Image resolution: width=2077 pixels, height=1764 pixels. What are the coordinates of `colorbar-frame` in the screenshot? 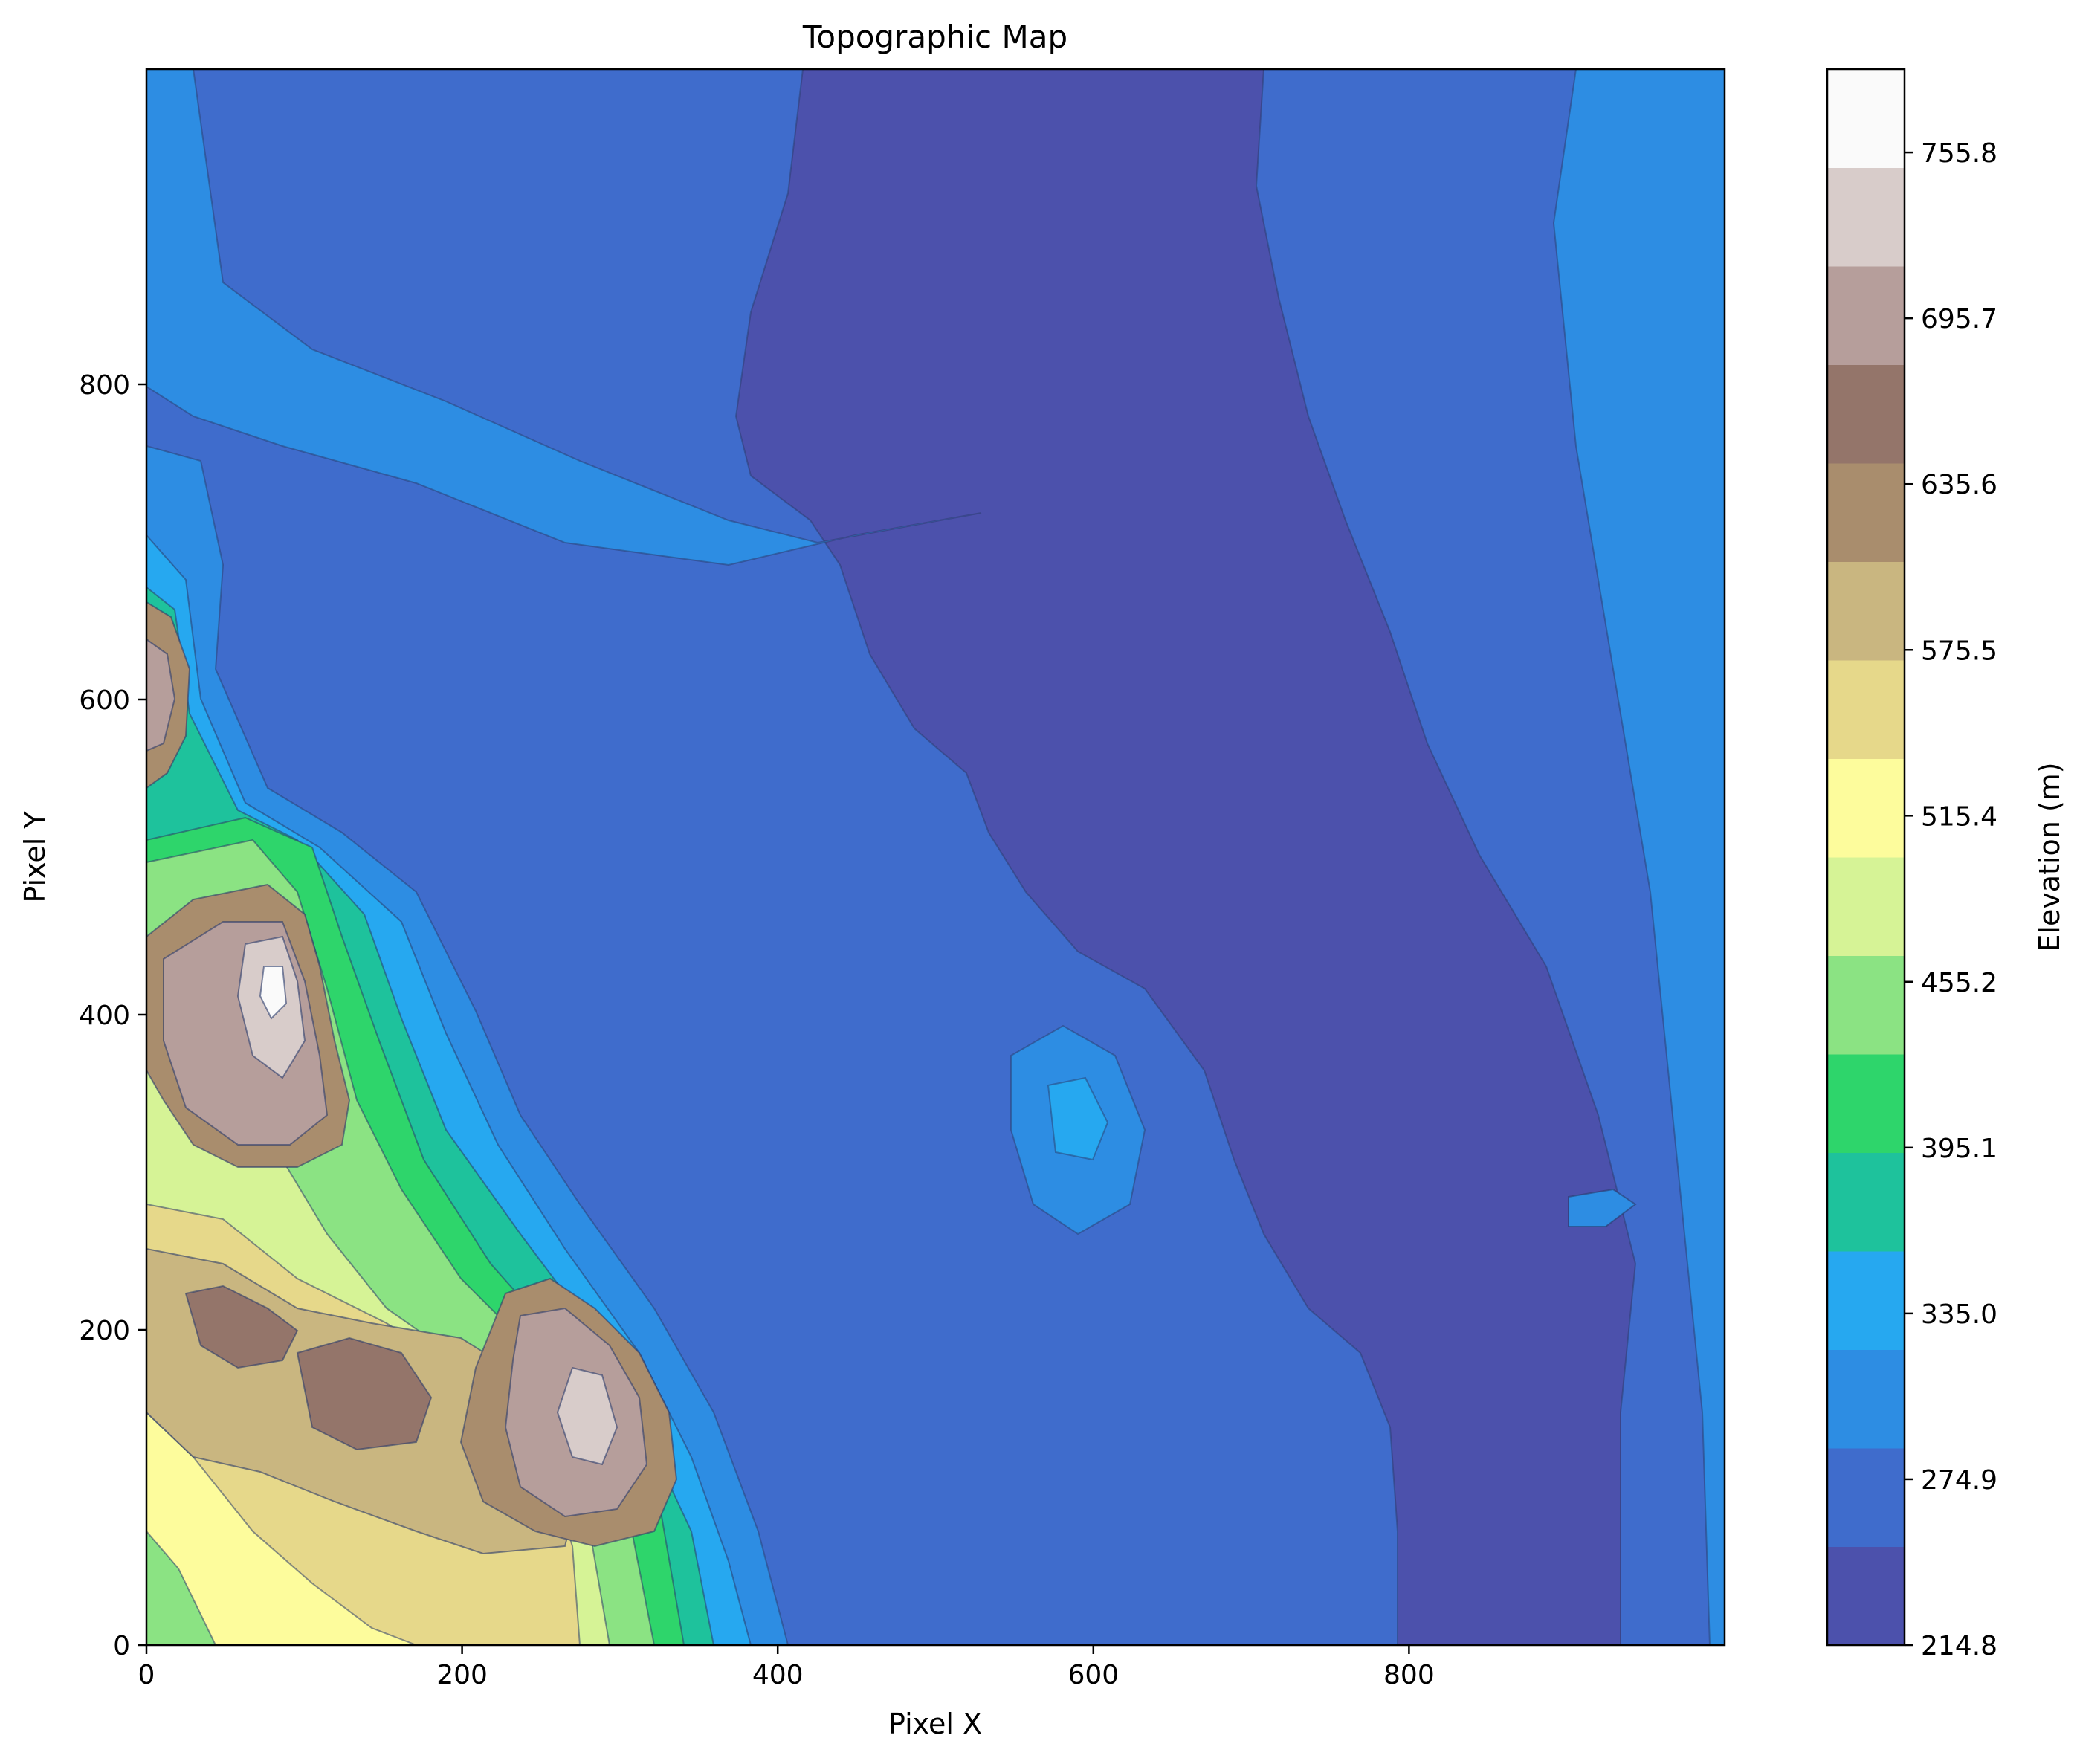 It's located at (1866, 858).